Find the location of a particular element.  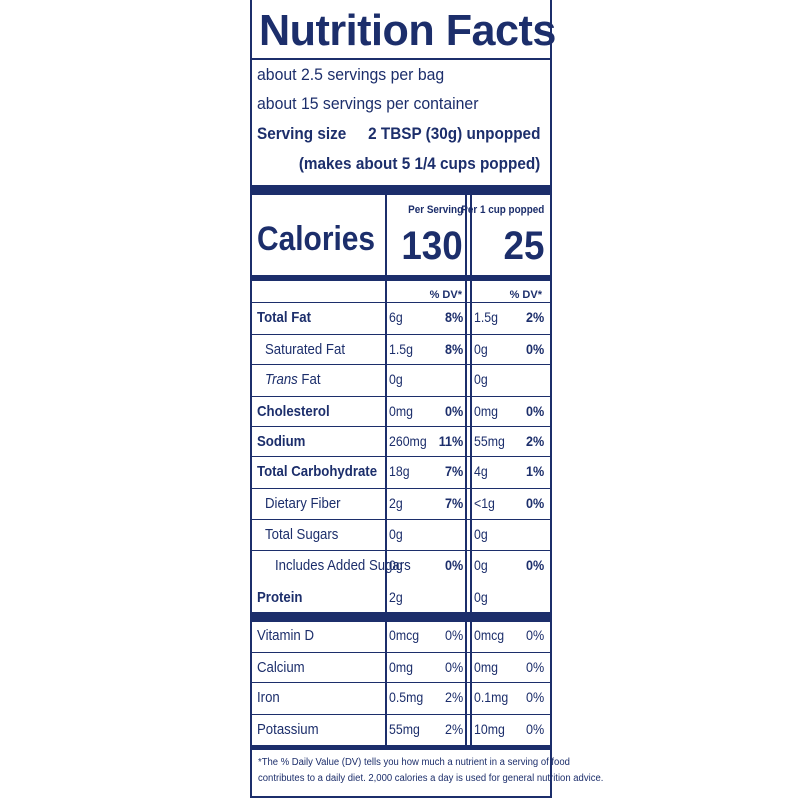

servings-per-container: about 15 servings per container is located at coordinates (368, 103).